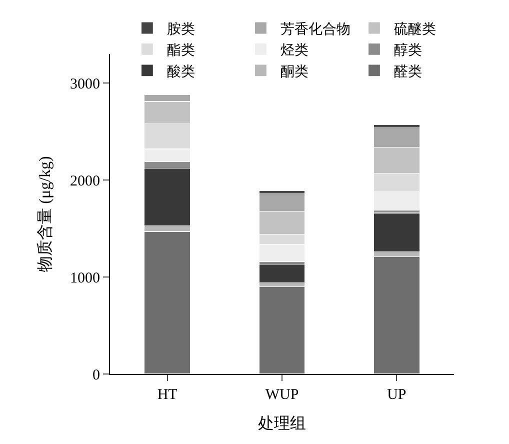 The height and width of the screenshot is (444, 509). What do you see at coordinates (396, 395) in the screenshot?
I see `x-tick-label: UP` at bounding box center [396, 395].